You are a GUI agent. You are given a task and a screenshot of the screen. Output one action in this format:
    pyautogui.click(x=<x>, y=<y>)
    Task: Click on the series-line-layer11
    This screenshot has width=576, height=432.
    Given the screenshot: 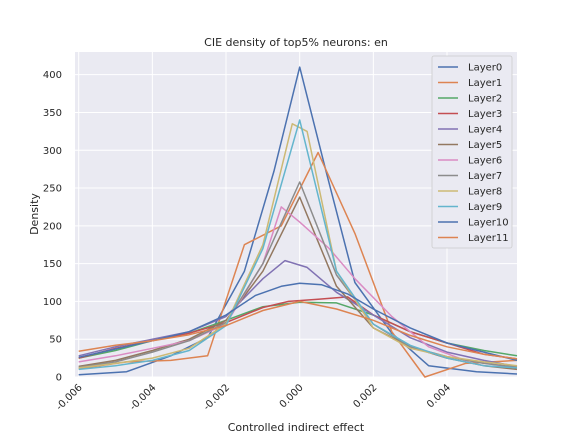 What is the action you would take?
    pyautogui.click(x=298, y=330)
    